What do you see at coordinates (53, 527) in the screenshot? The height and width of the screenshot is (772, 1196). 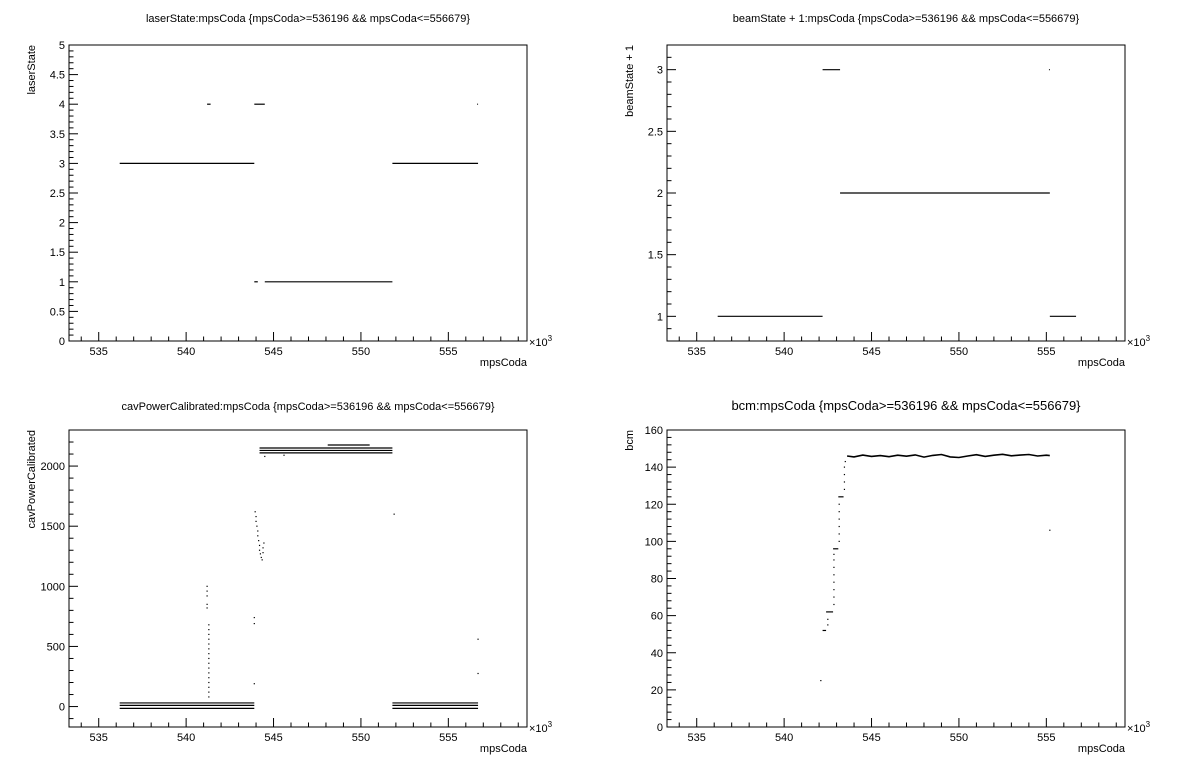 I see `y-tick-label: 1500` at bounding box center [53, 527].